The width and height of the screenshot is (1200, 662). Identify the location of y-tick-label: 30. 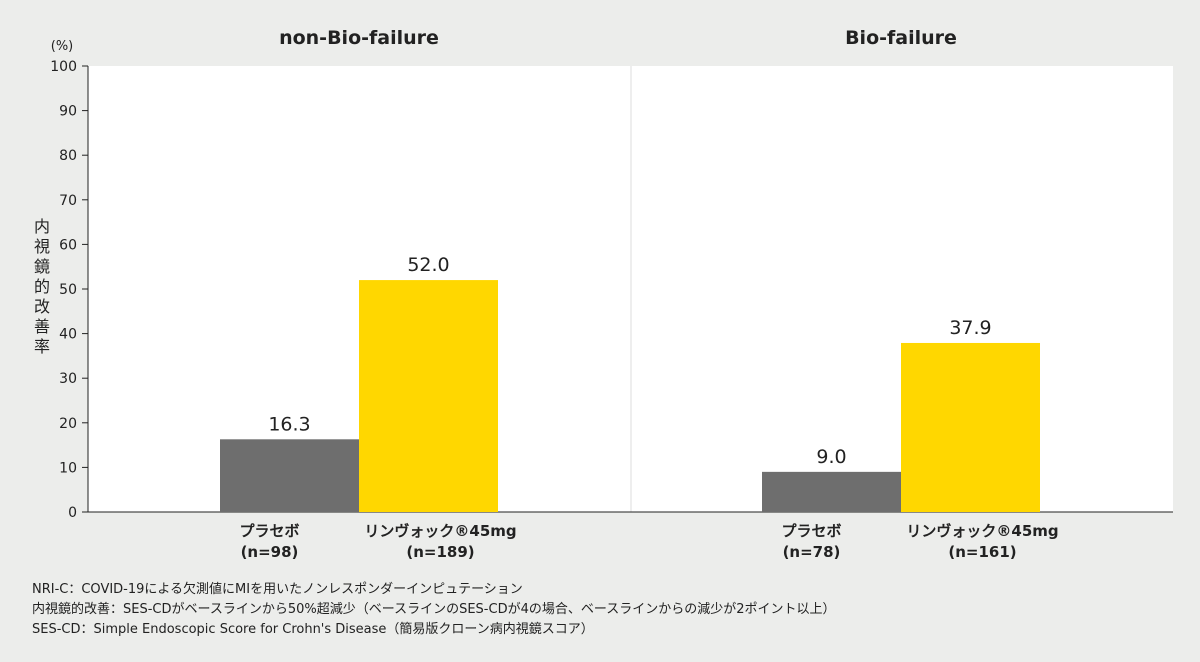
(68, 379).